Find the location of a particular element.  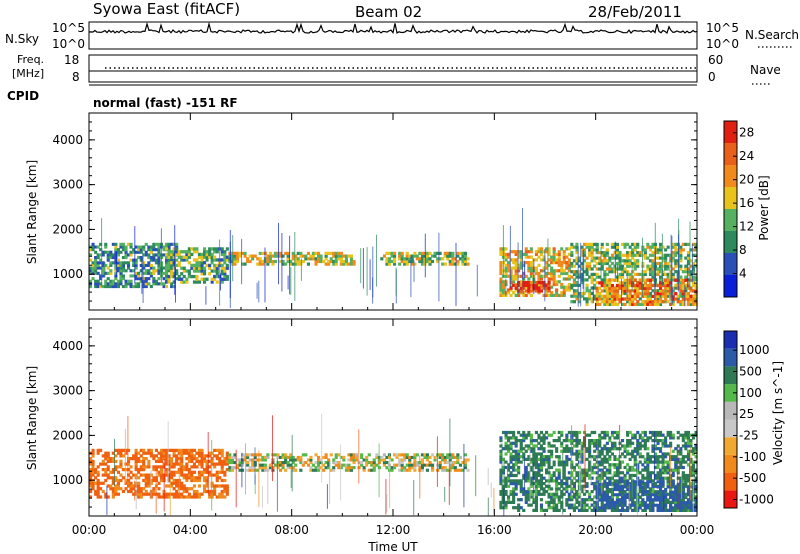

freq-tick-top: 18 is located at coordinates (71, 60).